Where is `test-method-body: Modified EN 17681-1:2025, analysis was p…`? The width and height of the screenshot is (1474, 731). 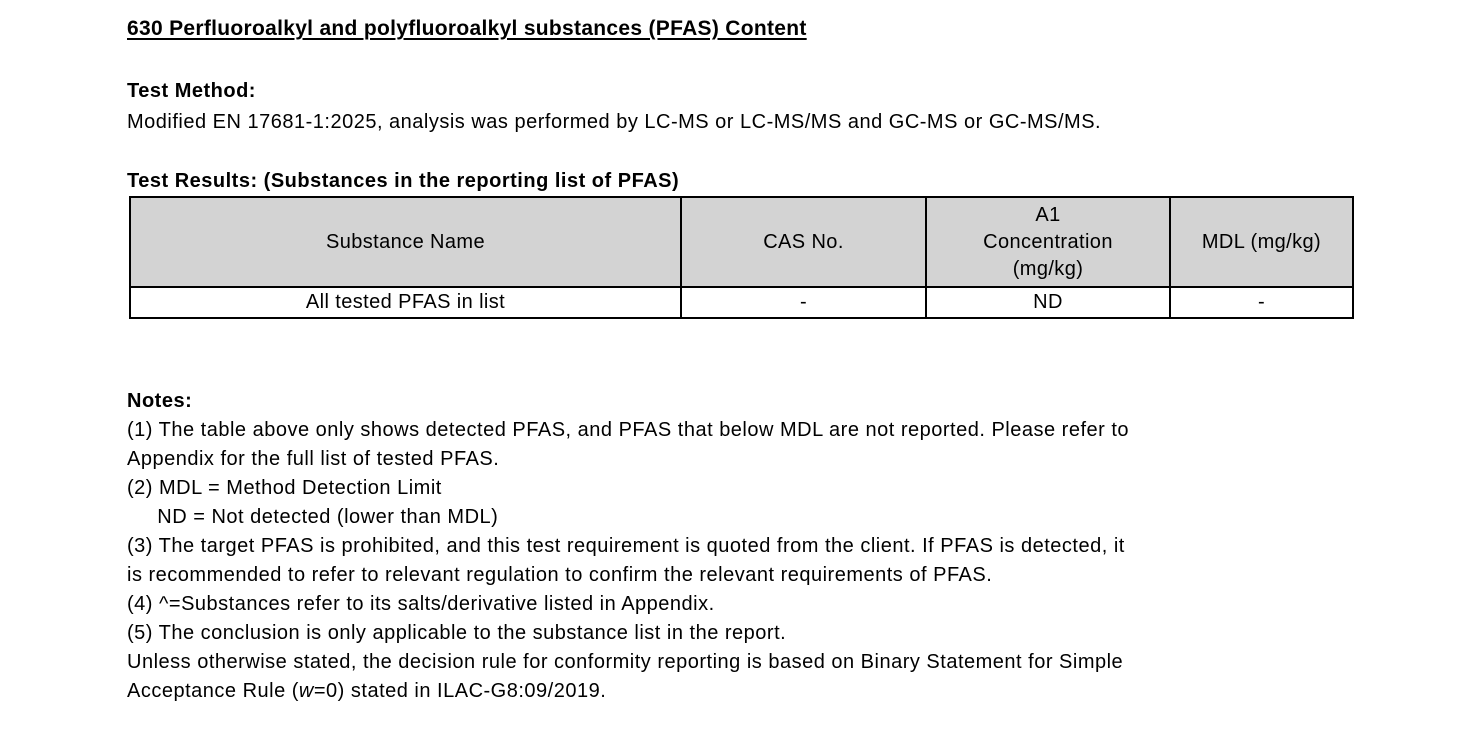
test-method-body: Modified EN 17681-1:2025, analysis was p… is located at coordinates (614, 122).